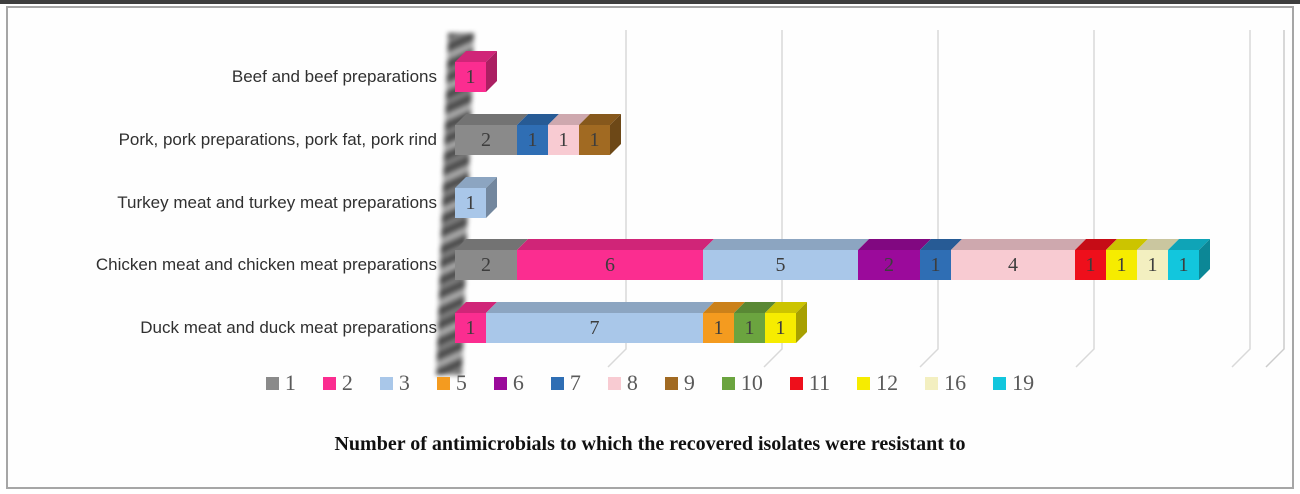 This screenshot has height=494, width=1300. I want to click on legend-label: 6, so click(518, 382).